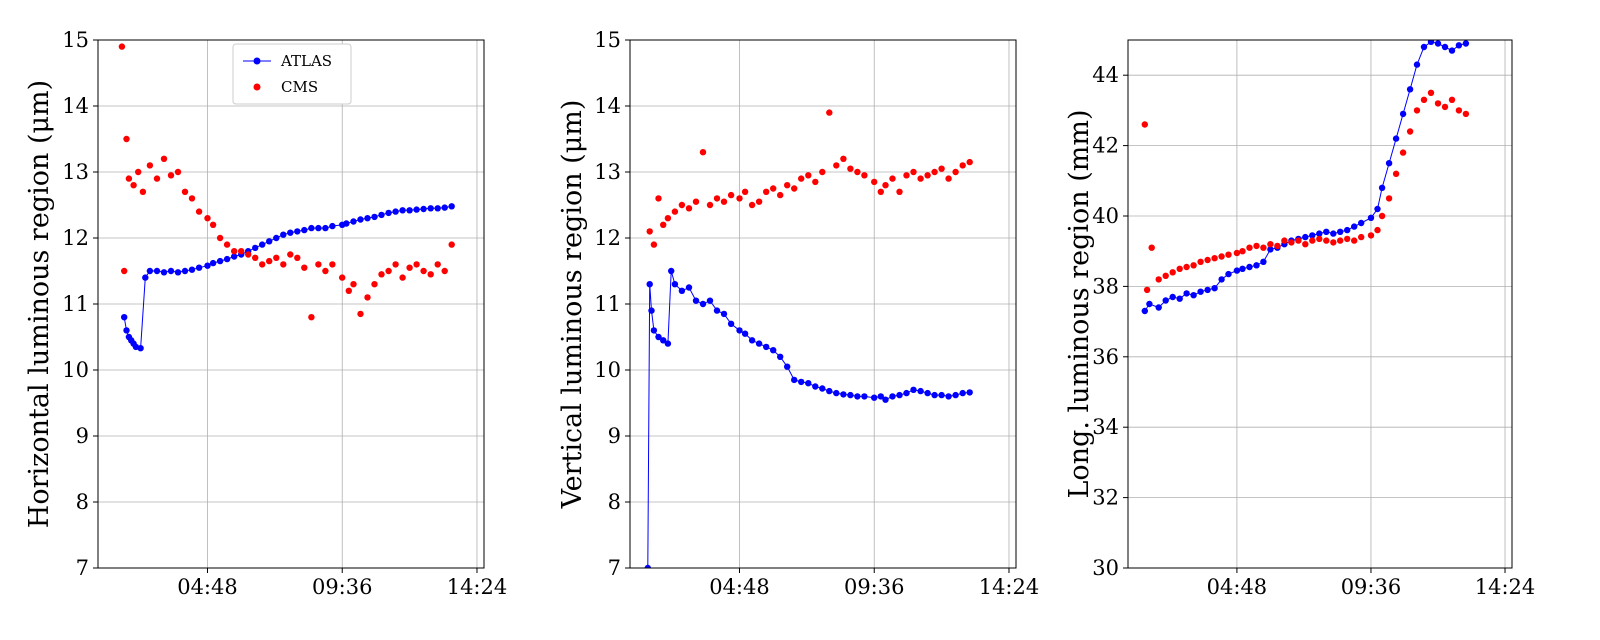 The width and height of the screenshot is (1600, 640). I want to click on legend-label: ATLAS, so click(306, 61).